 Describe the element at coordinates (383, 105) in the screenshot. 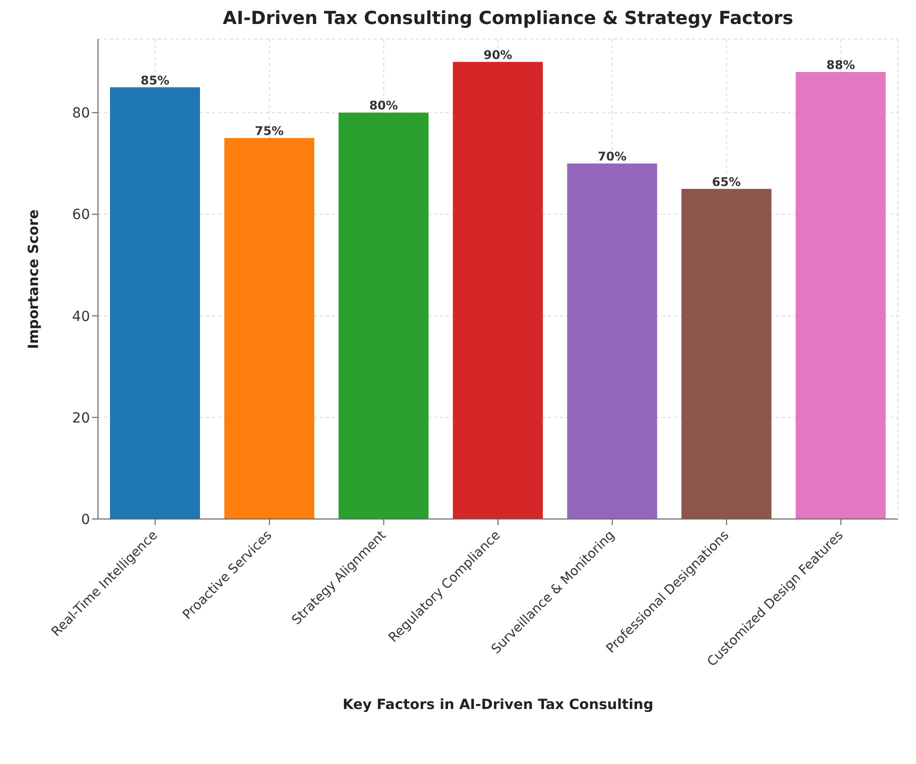

I see `data-label: 80%` at that location.